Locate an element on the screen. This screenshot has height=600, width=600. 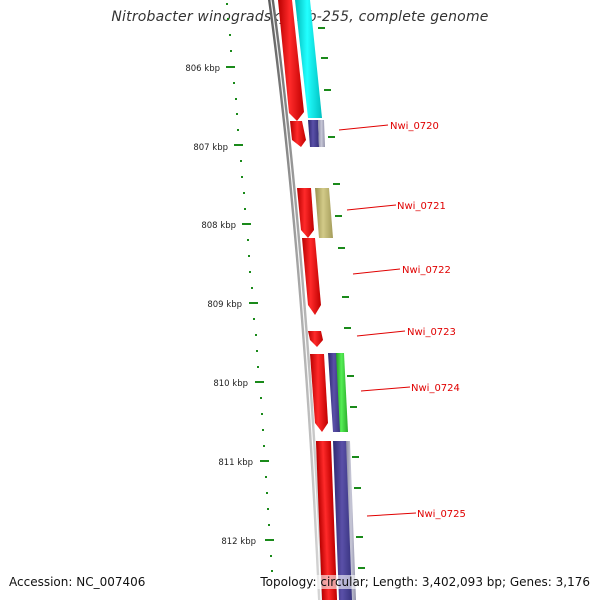
gene-label-nwi-0721: Nwi_0721 is located at coordinates (421, 206).